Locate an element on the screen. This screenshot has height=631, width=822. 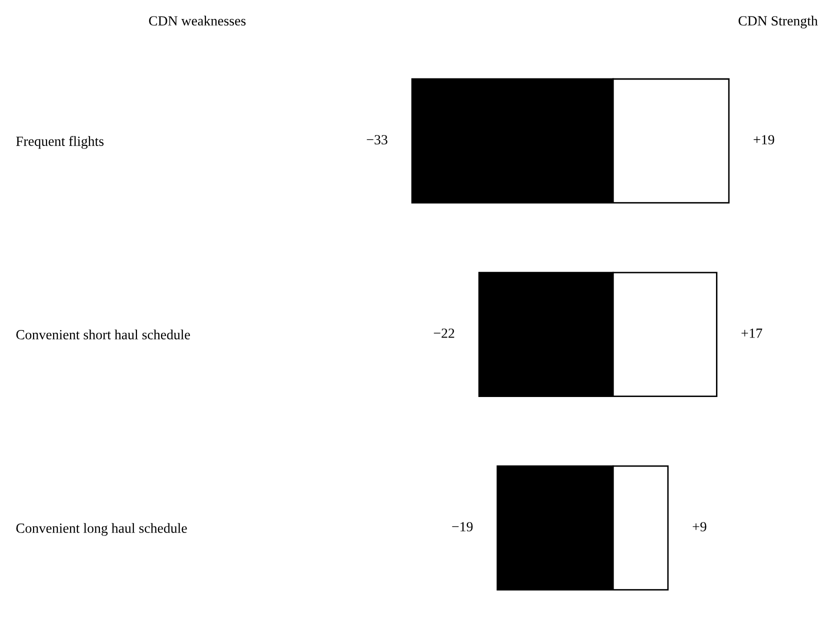
data-label: +17 is located at coordinates (752, 333).